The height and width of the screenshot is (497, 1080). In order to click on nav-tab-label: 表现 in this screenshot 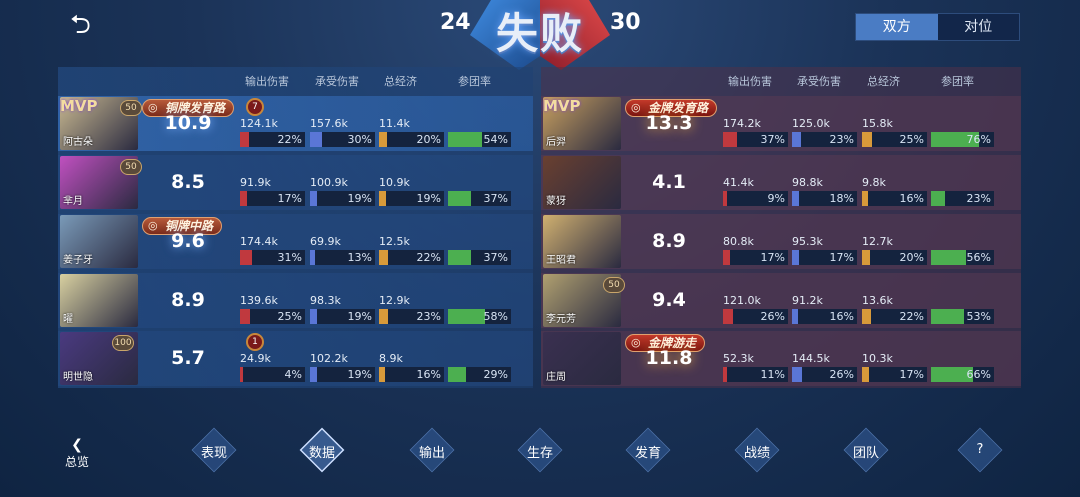, I will do `click(213, 453)`.